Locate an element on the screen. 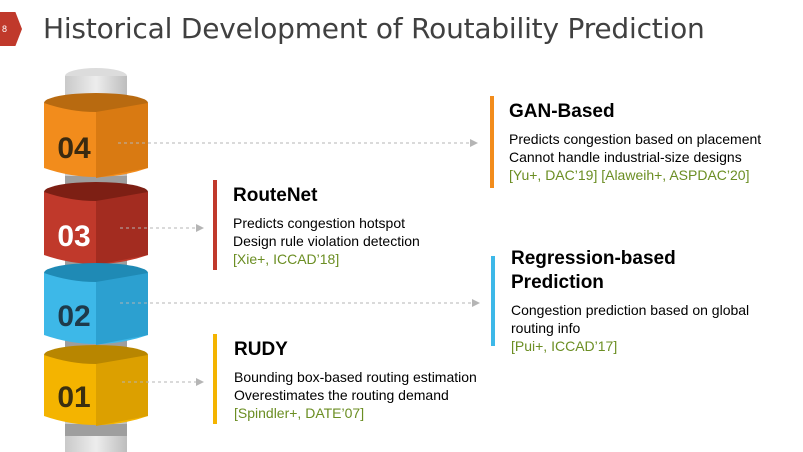  slide-number: 8 is located at coordinates (5, 29).